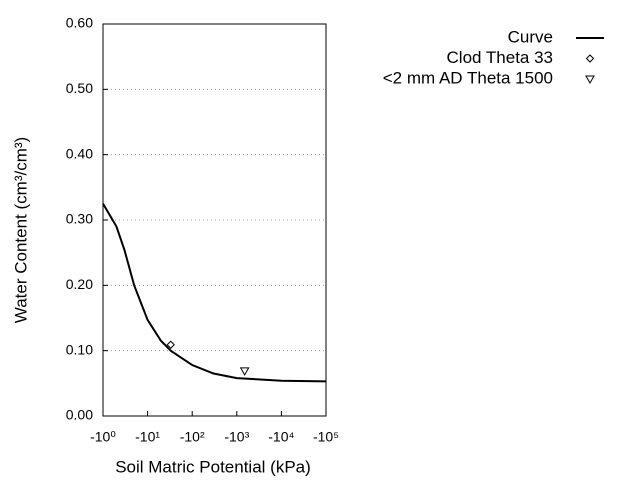 The image size is (640, 480). Describe the element at coordinates (79, 153) in the screenshot. I see `y-tick-label: 0.40` at that location.